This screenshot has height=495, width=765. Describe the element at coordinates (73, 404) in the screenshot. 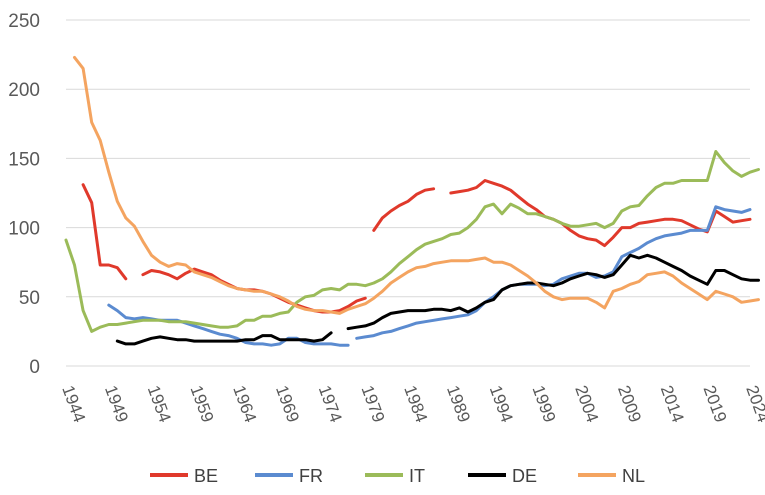

I see `x-tick-label: 1944` at that location.